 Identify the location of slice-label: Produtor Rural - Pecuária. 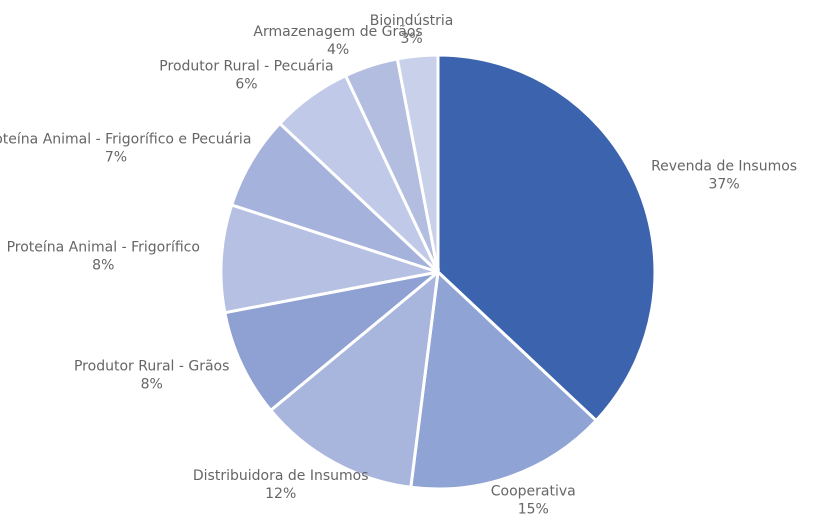
(246, 66).